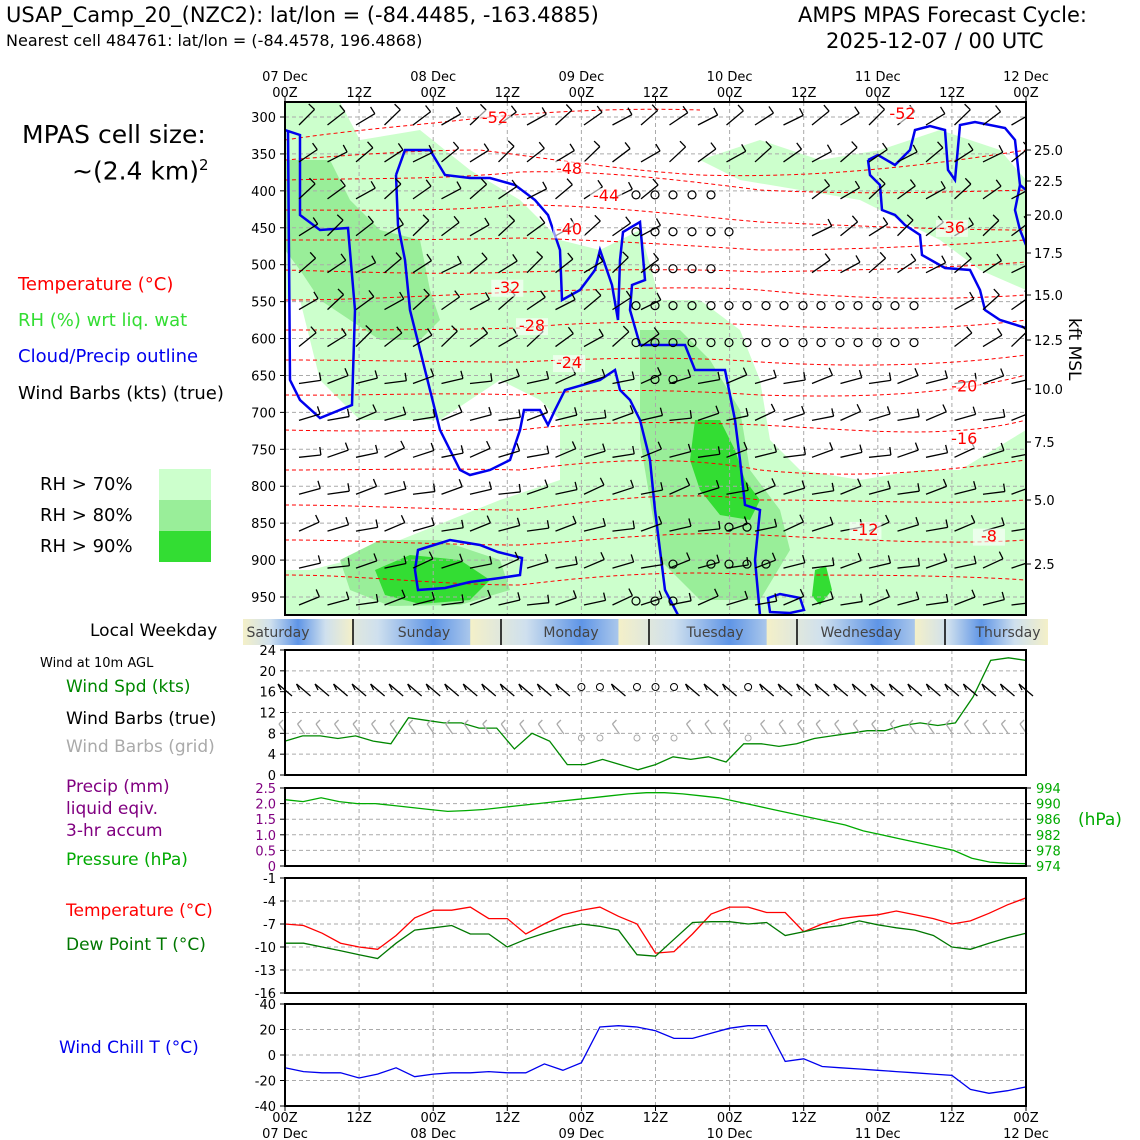  I want to click on pressure-tick-label: 550, so click(263, 303).